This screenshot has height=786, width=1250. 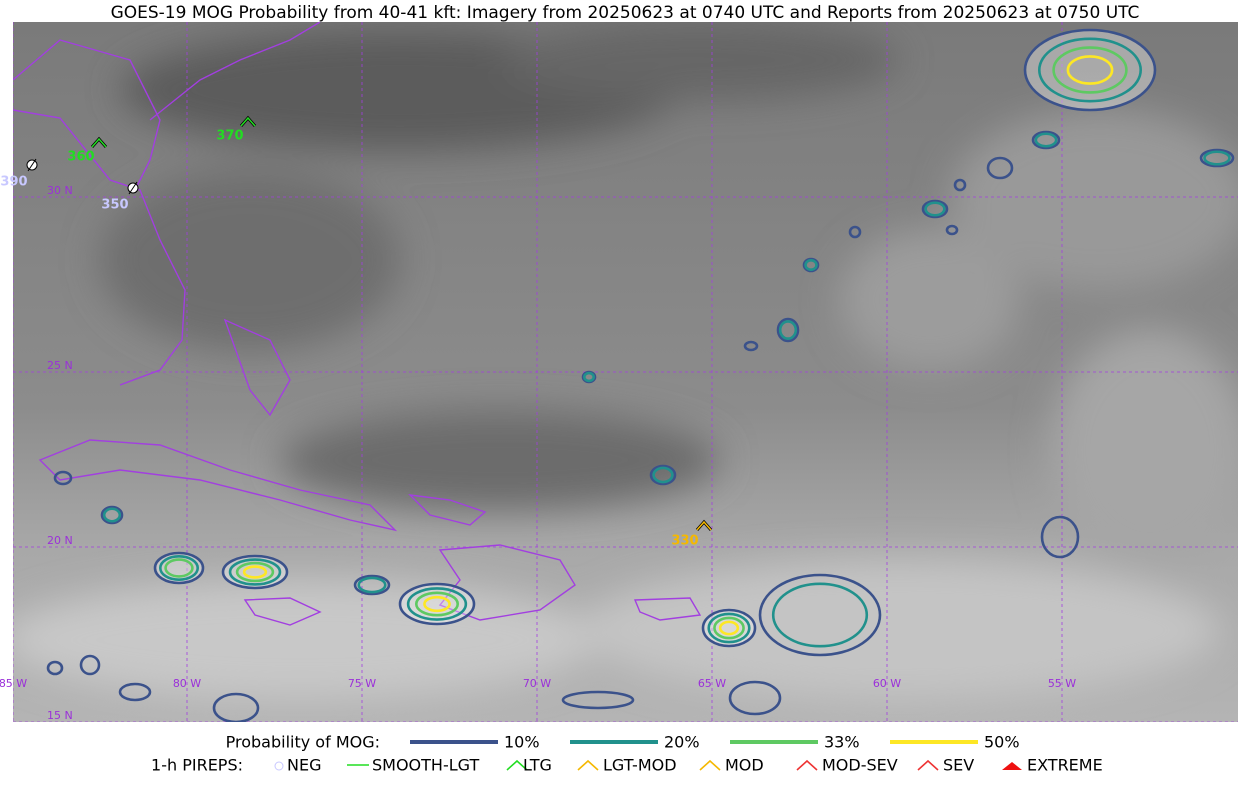 What do you see at coordinates (537, 683) in the screenshot?
I see `lon-label: 70 W` at bounding box center [537, 683].